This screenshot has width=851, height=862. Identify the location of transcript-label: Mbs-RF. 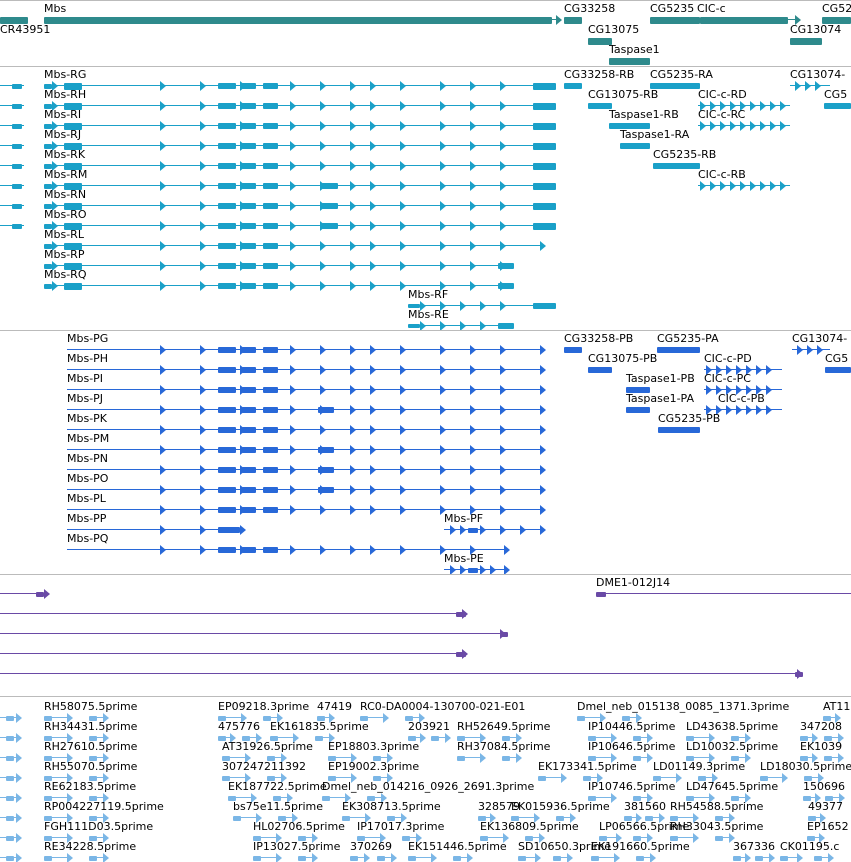
(428, 294).